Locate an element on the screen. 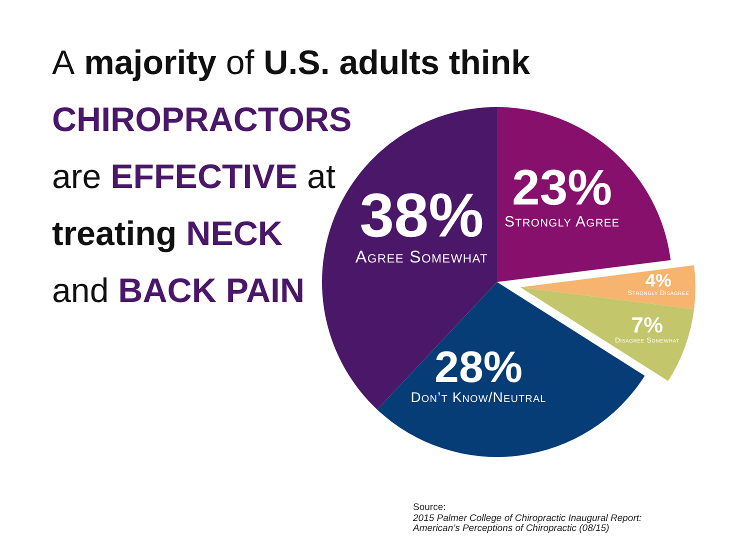 Image resolution: width=740 pixels, height=555 pixels. slice-label: Strongly Agree is located at coordinates (562, 221).